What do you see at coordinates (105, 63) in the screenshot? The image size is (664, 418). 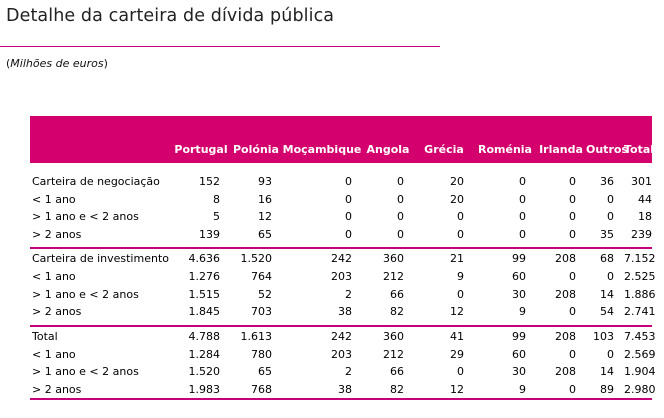 I see `units-close-paren: )` at bounding box center [105, 63].